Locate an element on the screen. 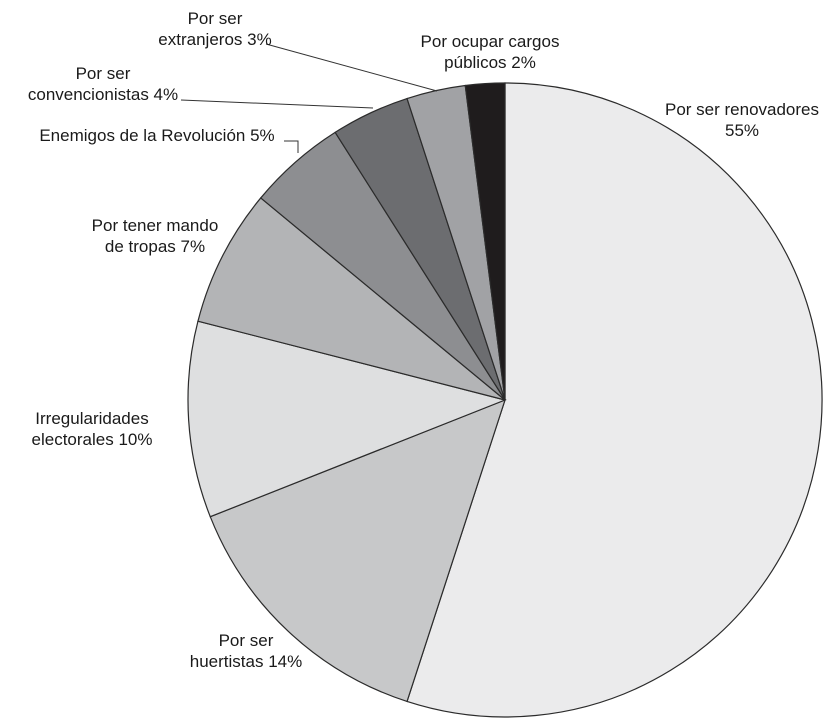 This screenshot has height=723, width=827. leader-lines is located at coordinates (309, 98).